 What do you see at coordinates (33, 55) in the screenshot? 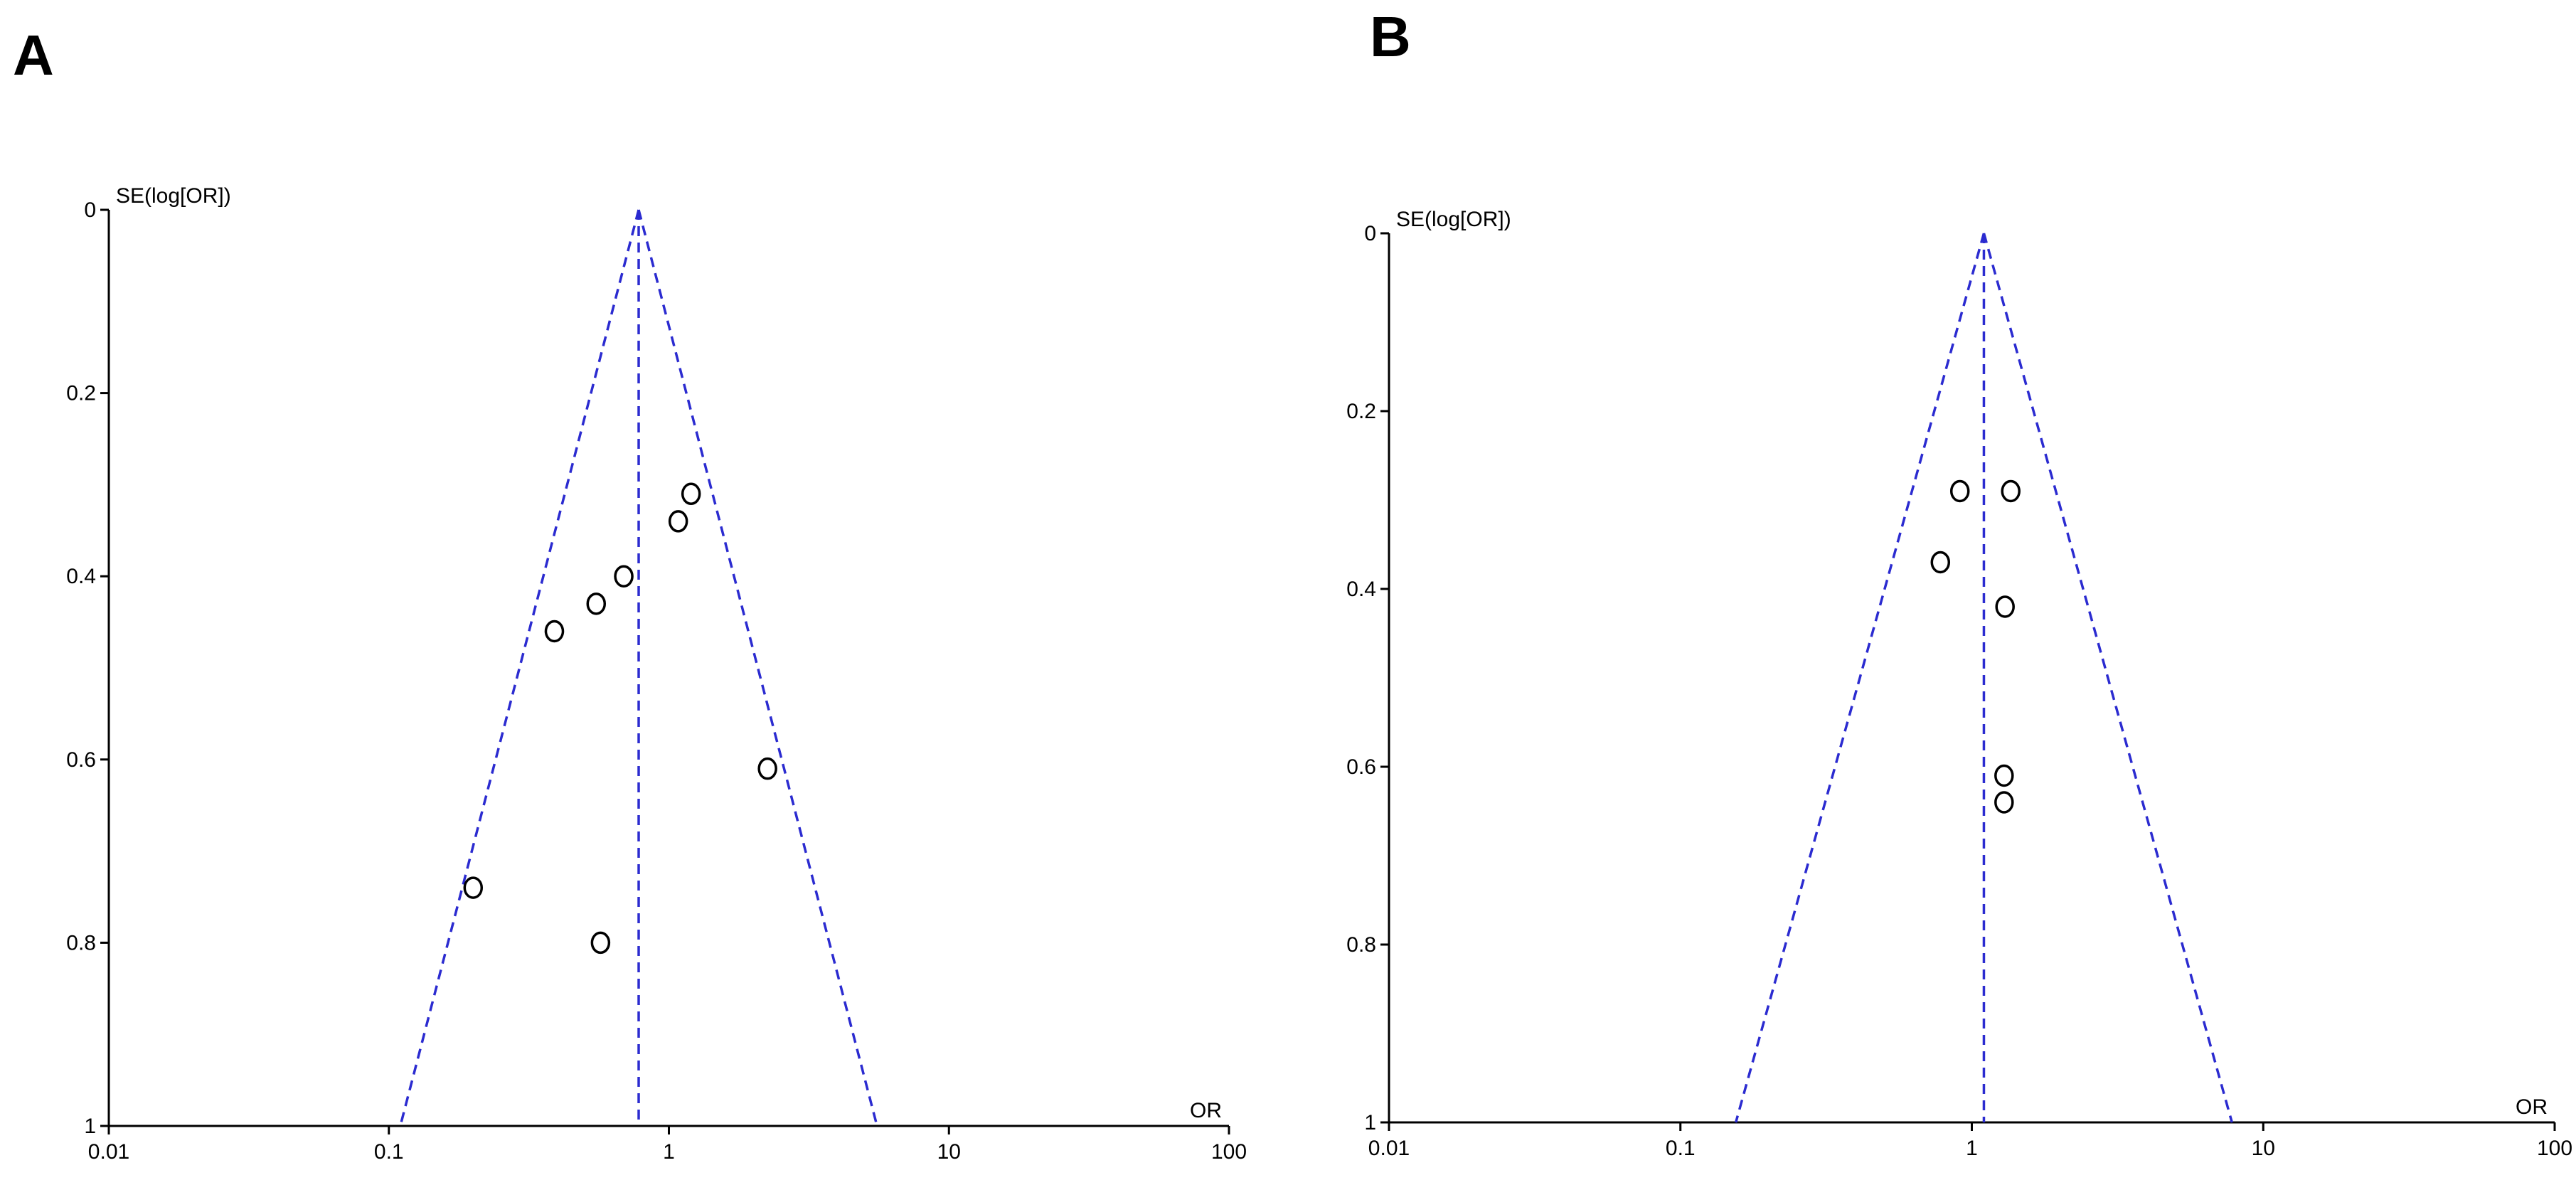
I see `panel-label-a: A` at bounding box center [33, 55].